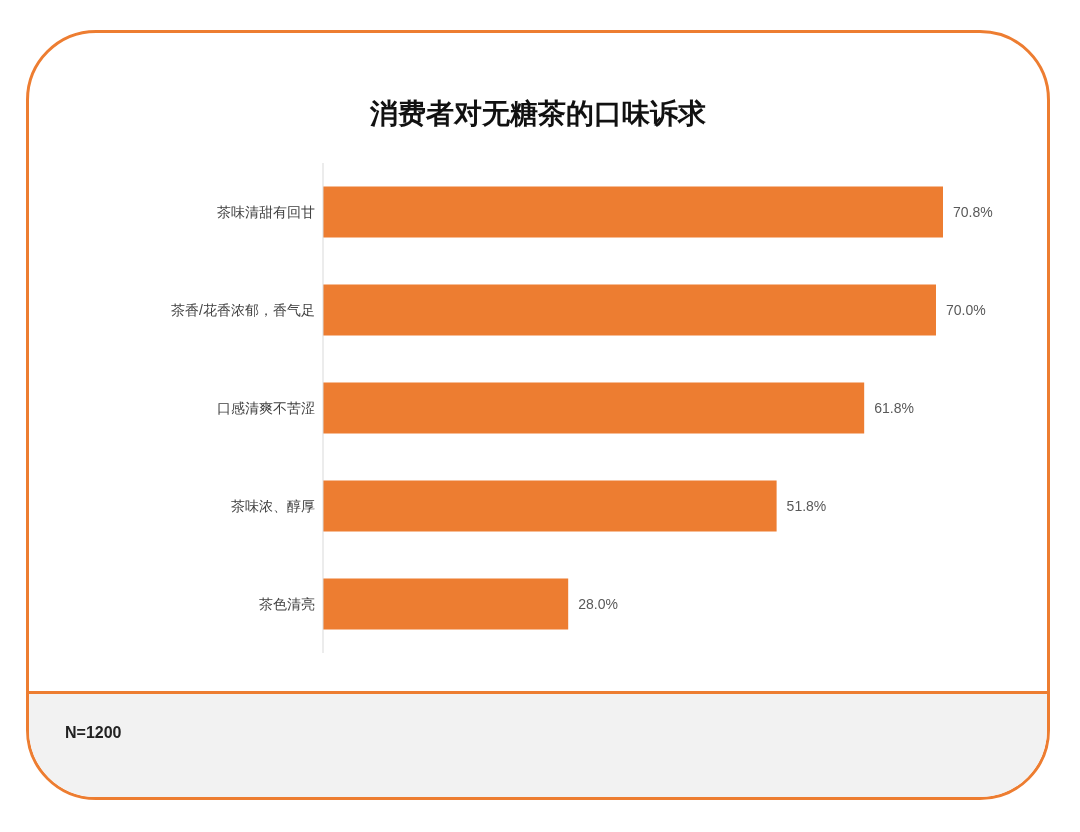  I want to click on data-label: 51.8%, so click(806, 505).